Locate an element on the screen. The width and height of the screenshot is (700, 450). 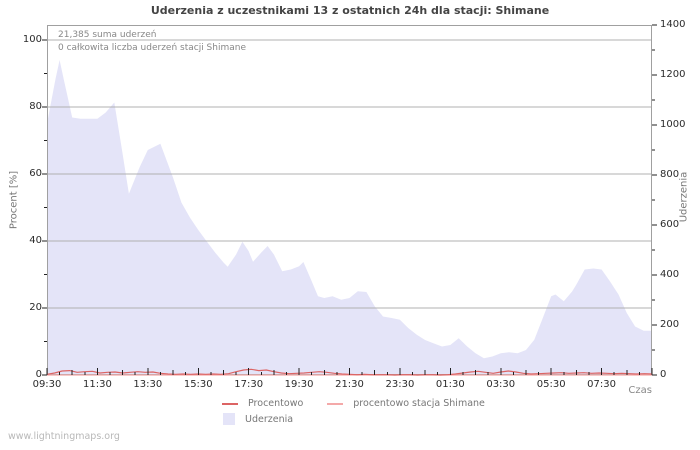
x-tick-label: 07:30 is located at coordinates (601, 384).